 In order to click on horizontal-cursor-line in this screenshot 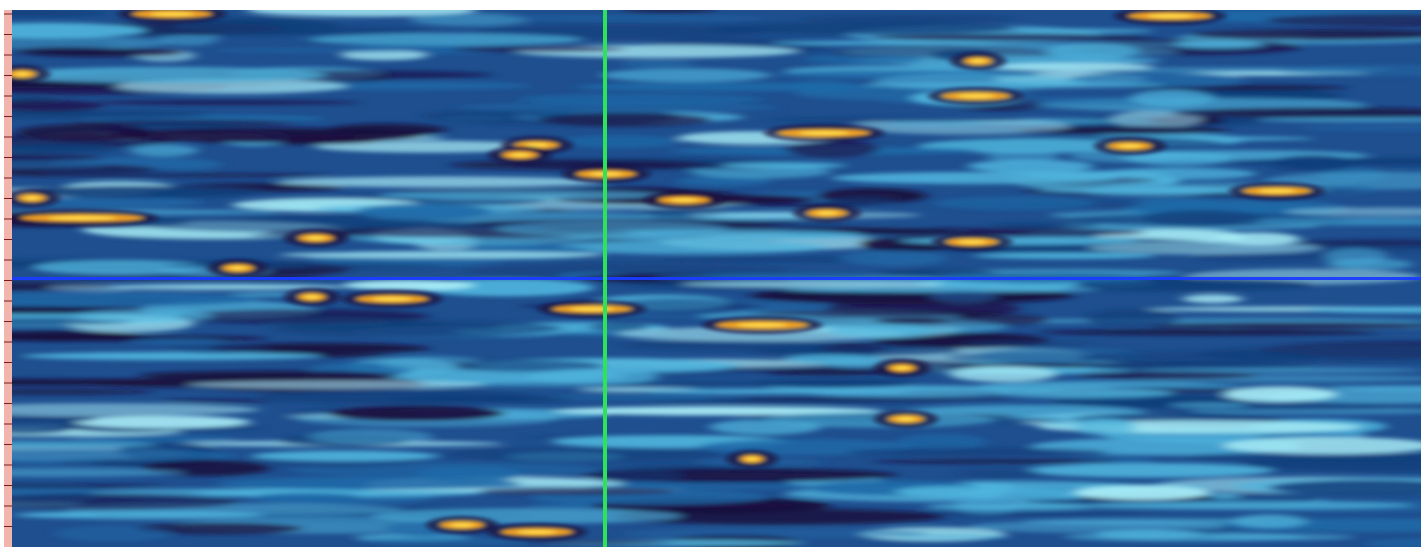, I will do `click(716, 278)`.